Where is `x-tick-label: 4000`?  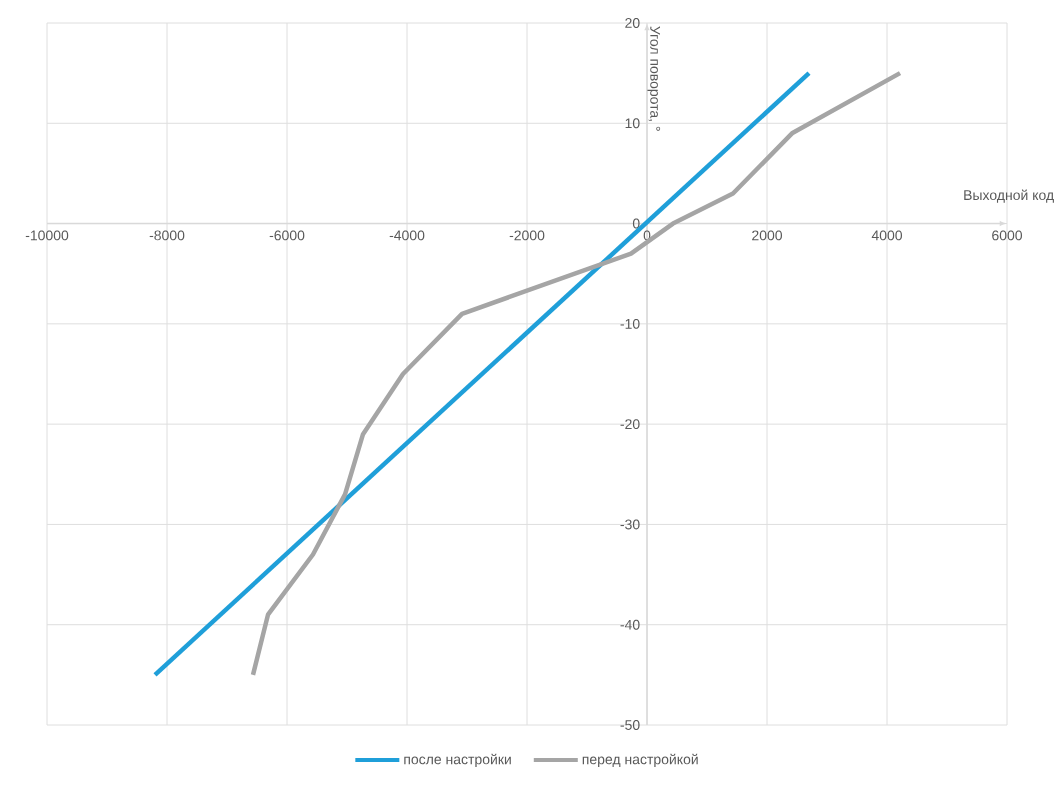 x-tick-label: 4000 is located at coordinates (887, 235).